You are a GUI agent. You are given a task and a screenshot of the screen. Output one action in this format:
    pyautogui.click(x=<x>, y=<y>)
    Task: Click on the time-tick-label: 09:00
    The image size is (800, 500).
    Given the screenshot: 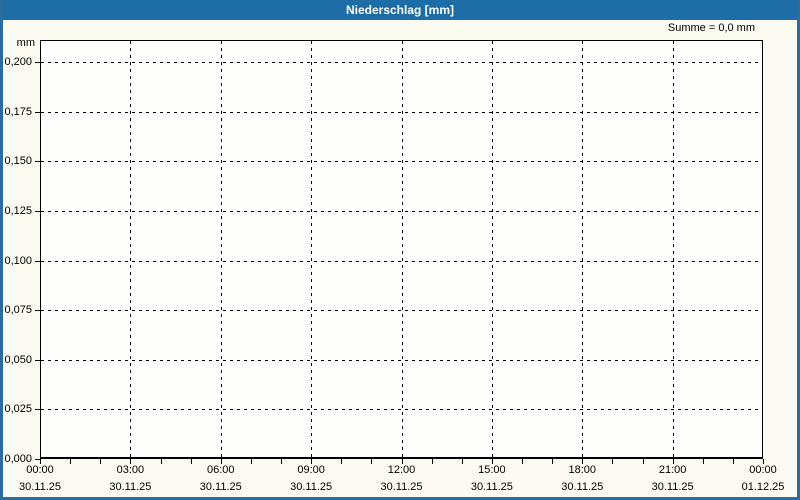 What is the action you would take?
    pyautogui.click(x=311, y=470)
    